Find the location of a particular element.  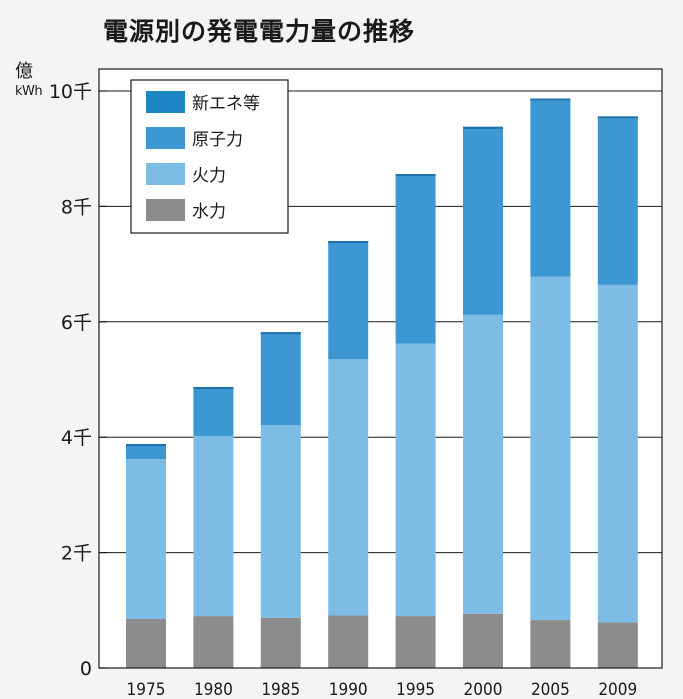

y-tick-label: 8千 is located at coordinates (76, 207).